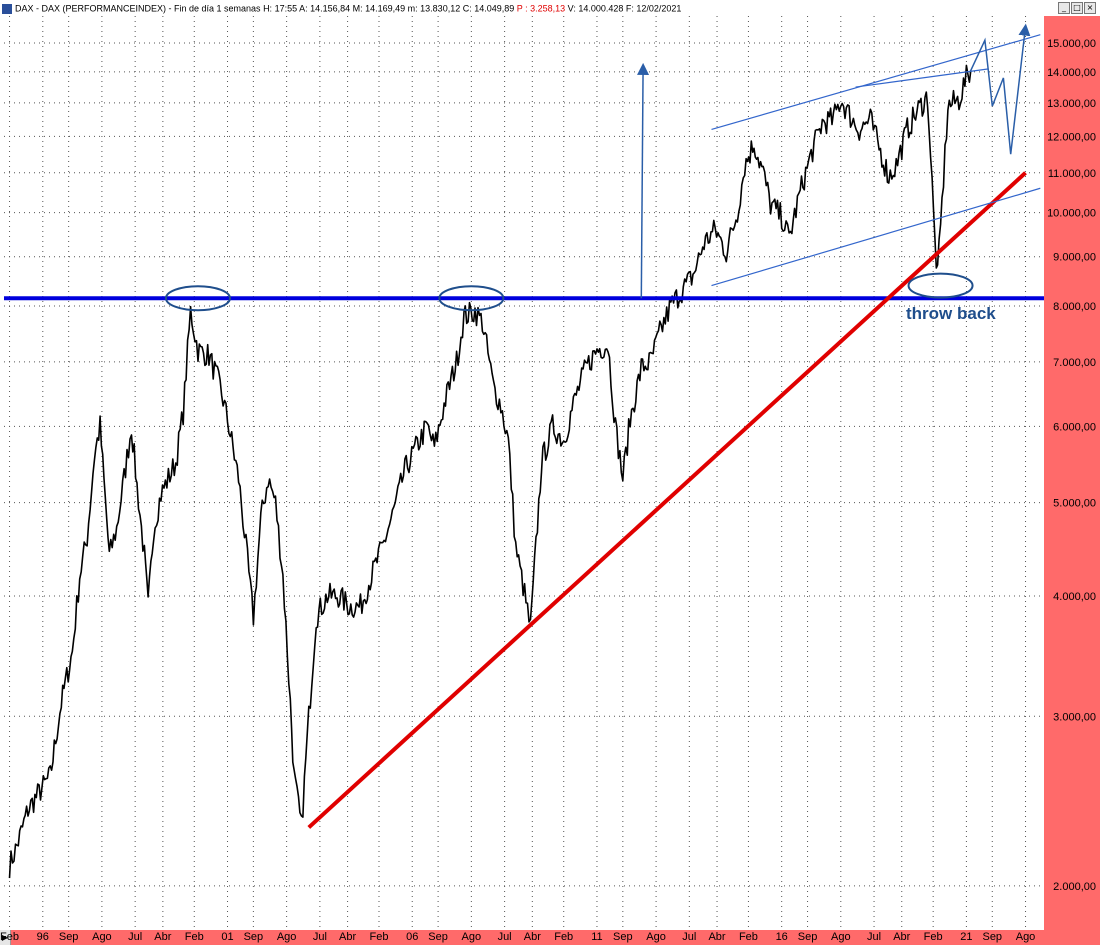 The height and width of the screenshot is (945, 1100). I want to click on y-tick-label: 5.000,00, so click(1074, 504).